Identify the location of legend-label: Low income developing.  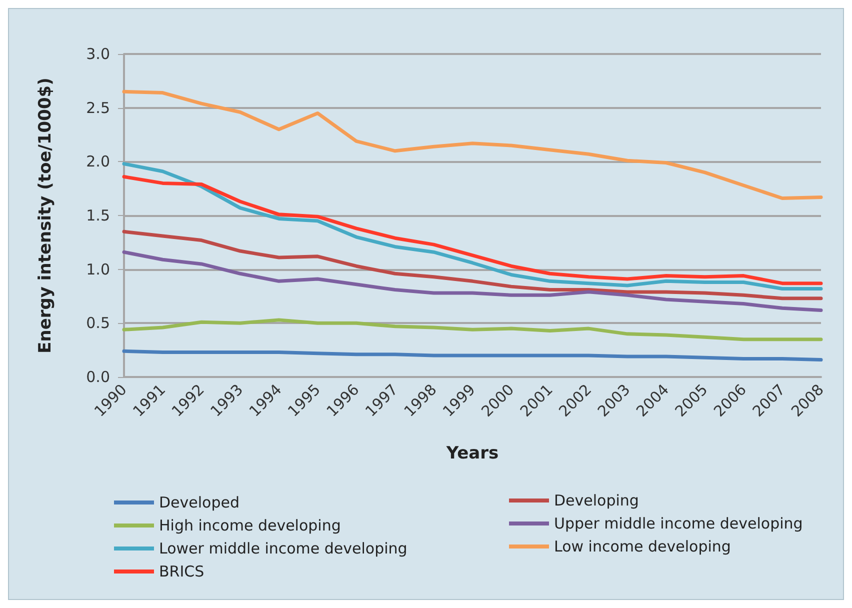
(642, 547).